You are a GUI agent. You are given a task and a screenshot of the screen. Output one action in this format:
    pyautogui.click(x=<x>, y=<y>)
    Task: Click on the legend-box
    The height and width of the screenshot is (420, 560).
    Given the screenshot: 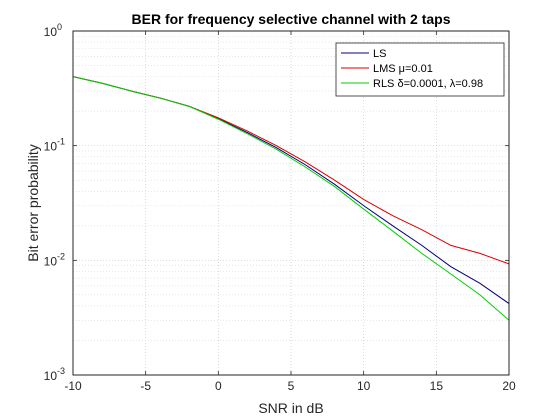 What is the action you would take?
    pyautogui.click(x=420, y=69)
    